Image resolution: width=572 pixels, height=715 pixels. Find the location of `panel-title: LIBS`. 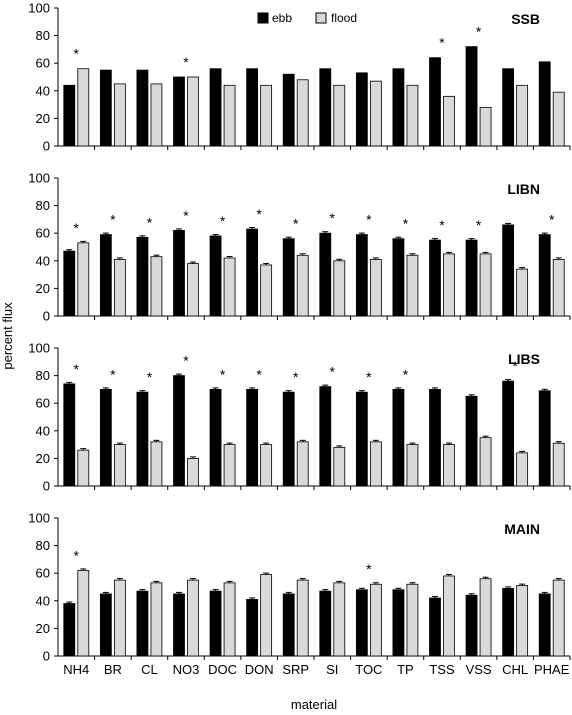

panel-title: LIBS is located at coordinates (524, 359).